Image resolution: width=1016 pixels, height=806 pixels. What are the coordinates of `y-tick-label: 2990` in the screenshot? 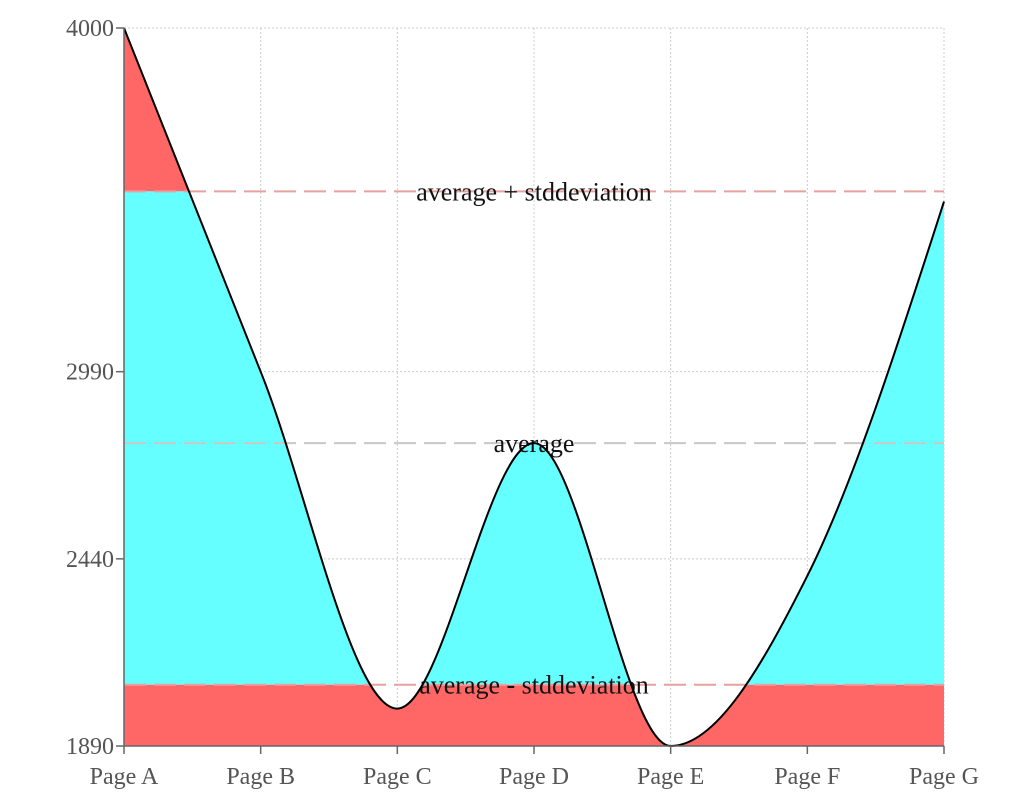 It's located at (90, 373).